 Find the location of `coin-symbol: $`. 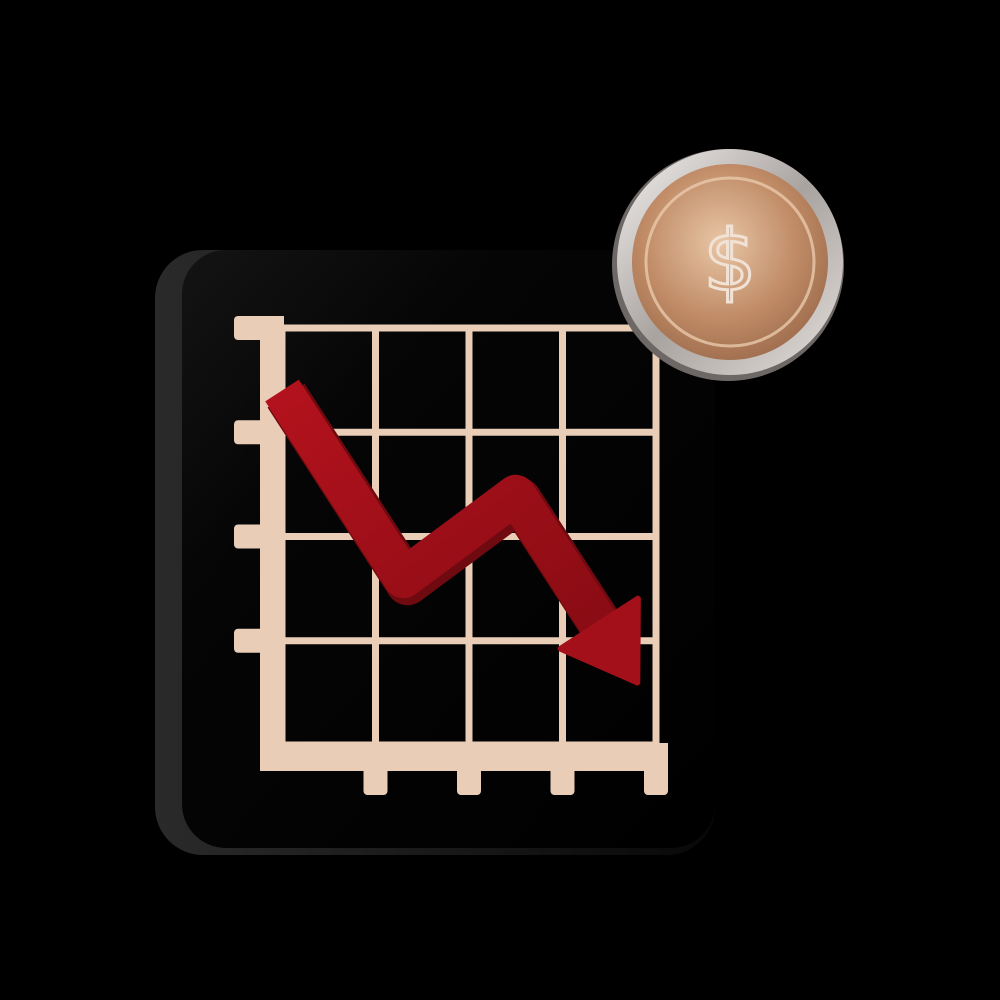

coin-symbol: $ is located at coordinates (729, 261).